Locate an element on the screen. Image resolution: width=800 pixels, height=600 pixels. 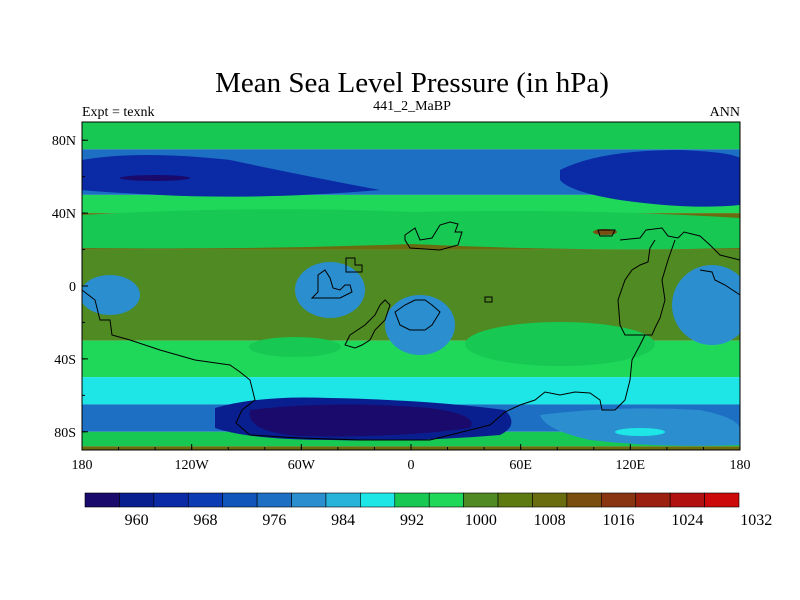
blue-cell-pacific-east is located at coordinates (706, 305).